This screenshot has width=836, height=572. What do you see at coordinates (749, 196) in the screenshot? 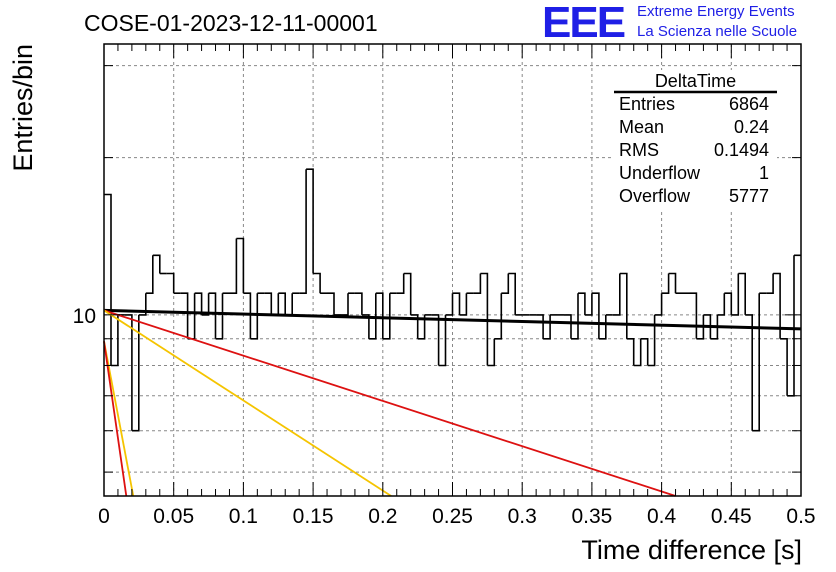
I see `stats-value: 5777` at bounding box center [749, 196].